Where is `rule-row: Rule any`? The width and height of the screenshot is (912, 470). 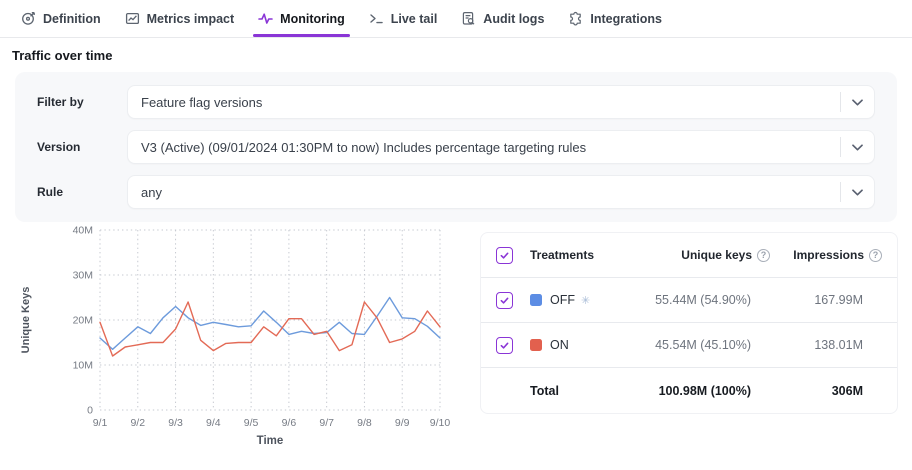 rule-row: Rule any is located at coordinates (456, 192).